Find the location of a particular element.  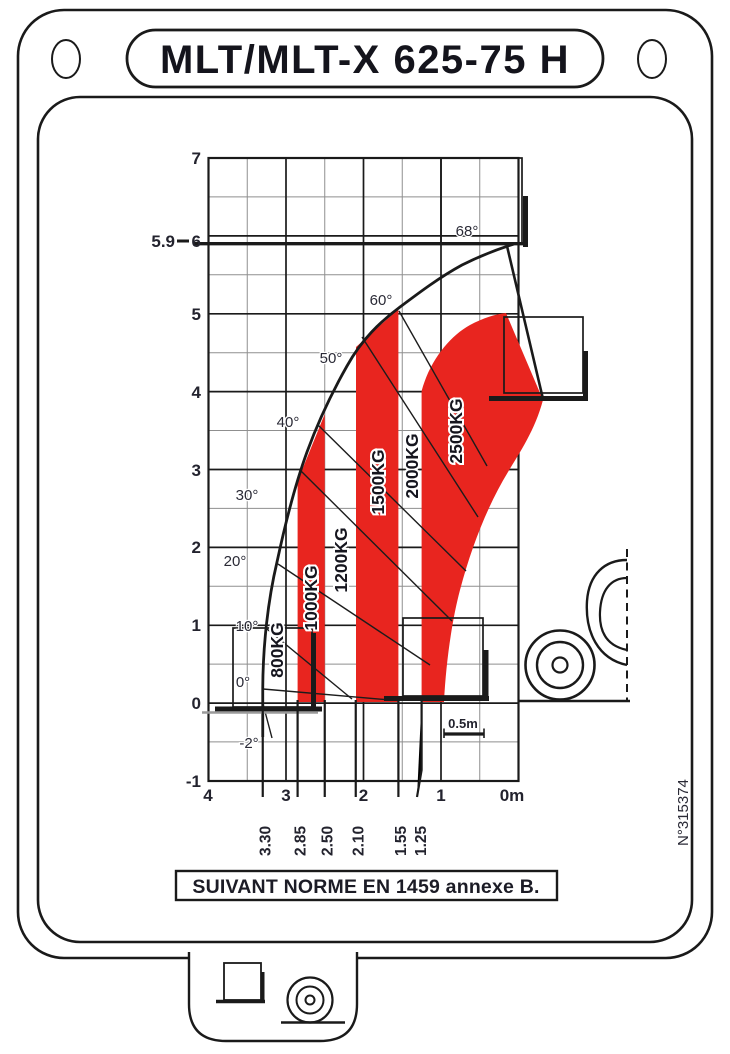

load-zone-1500kg-area is located at coordinates (377, 505).